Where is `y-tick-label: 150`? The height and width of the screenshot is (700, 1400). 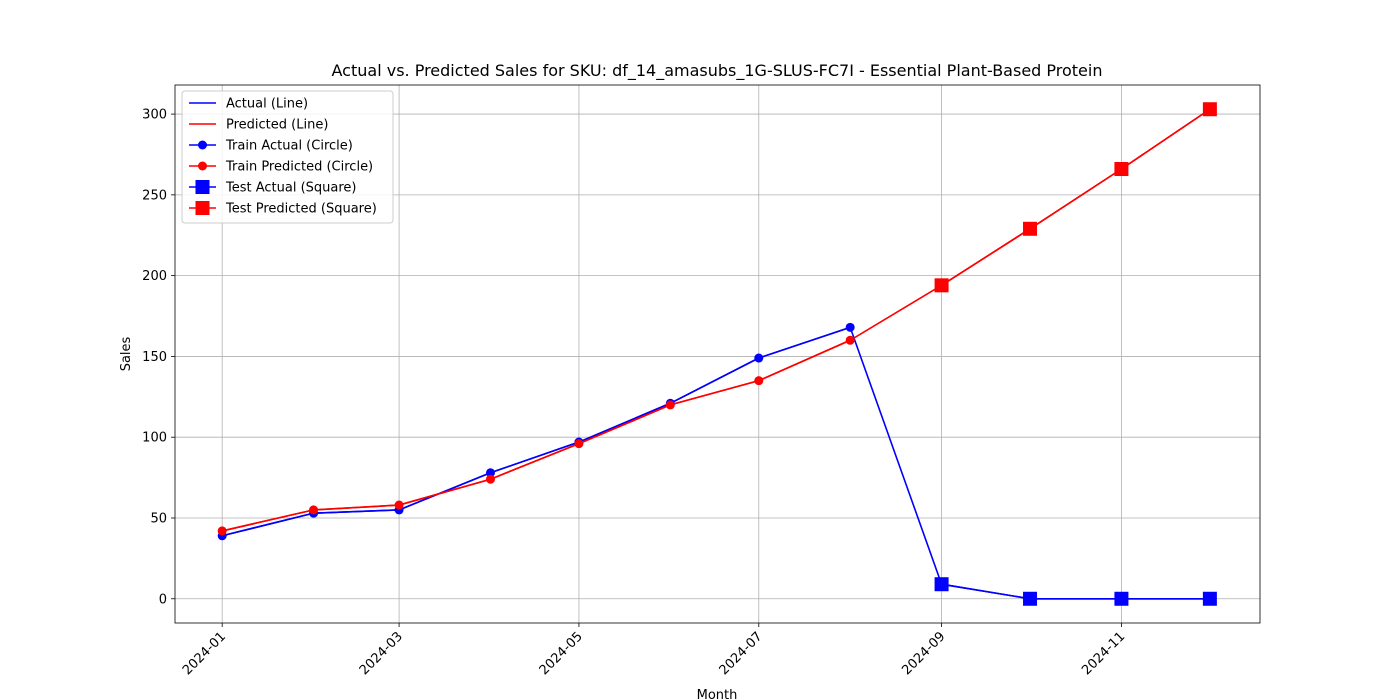
y-tick-label: 150 is located at coordinates (154, 357).